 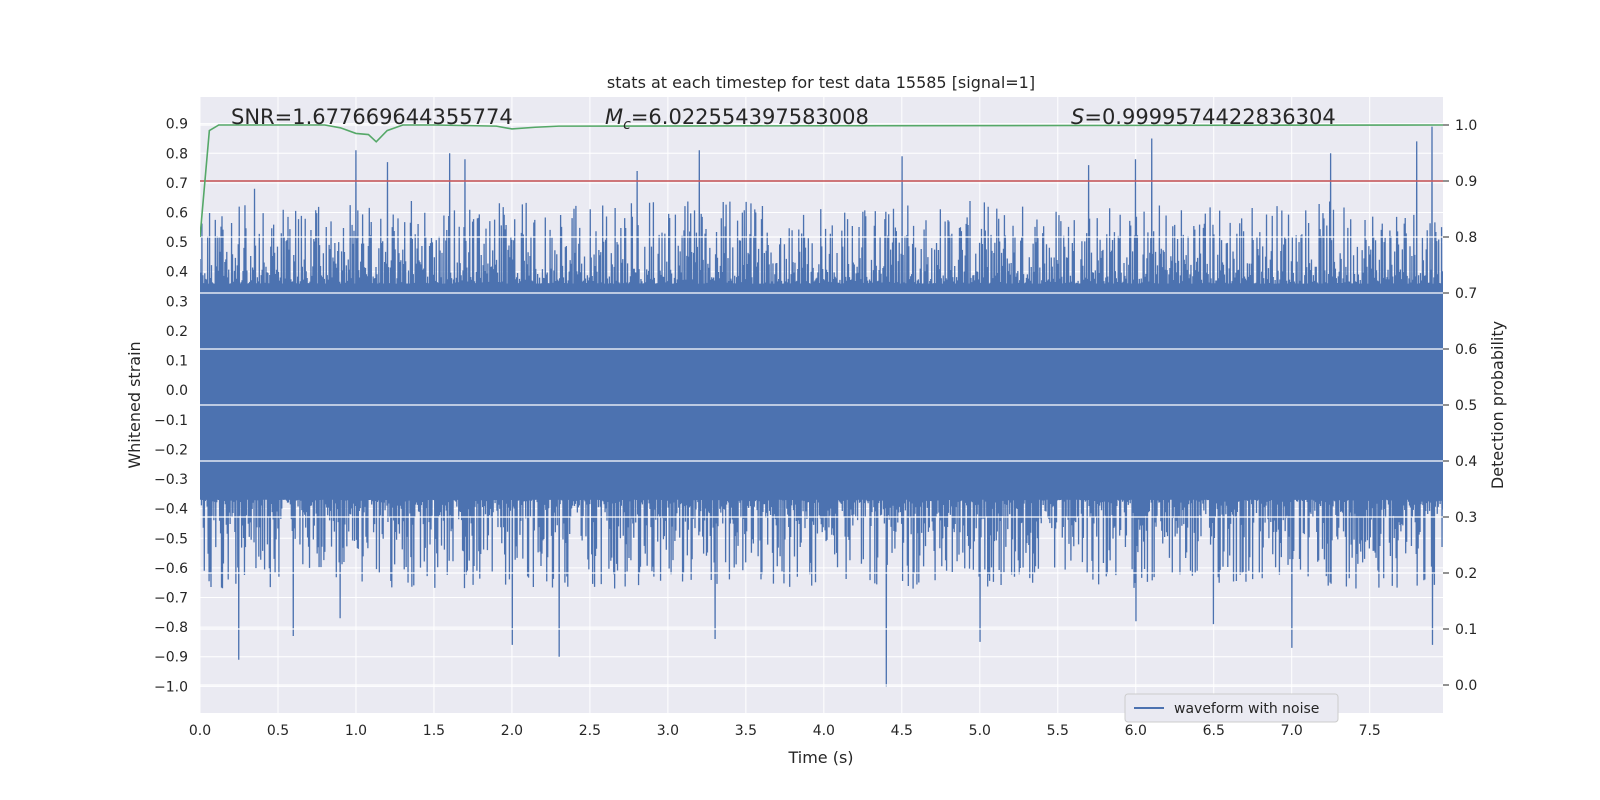 What do you see at coordinates (171, 687) in the screenshot?
I see `y-tick-label: −1.0` at bounding box center [171, 687].